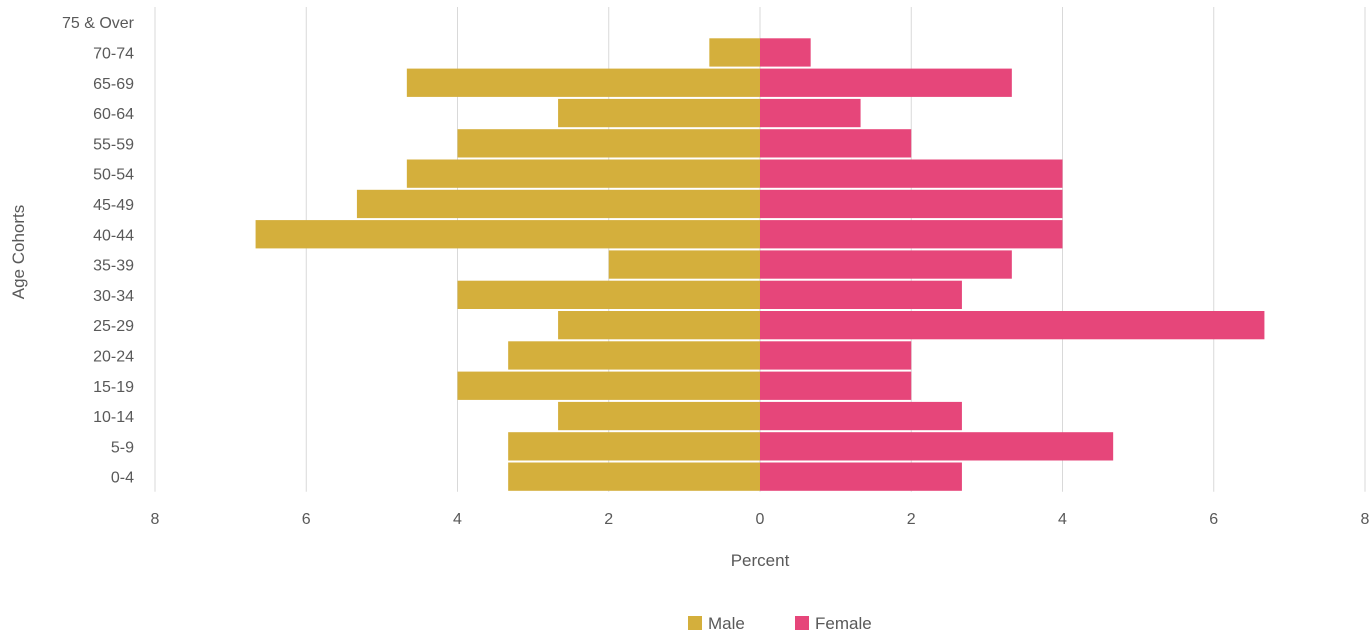 This screenshot has height=641, width=1372. Describe the element at coordinates (113, 356) in the screenshot. I see `y-tick-label: 20-24` at that location.